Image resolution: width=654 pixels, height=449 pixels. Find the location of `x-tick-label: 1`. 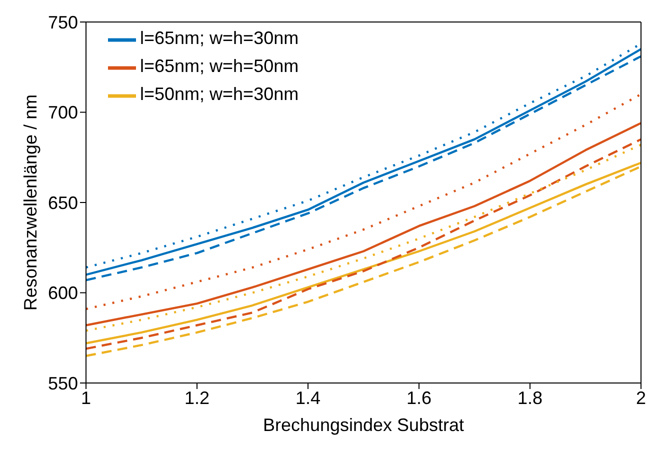

x-tick-label: 1 is located at coordinates (86, 398).